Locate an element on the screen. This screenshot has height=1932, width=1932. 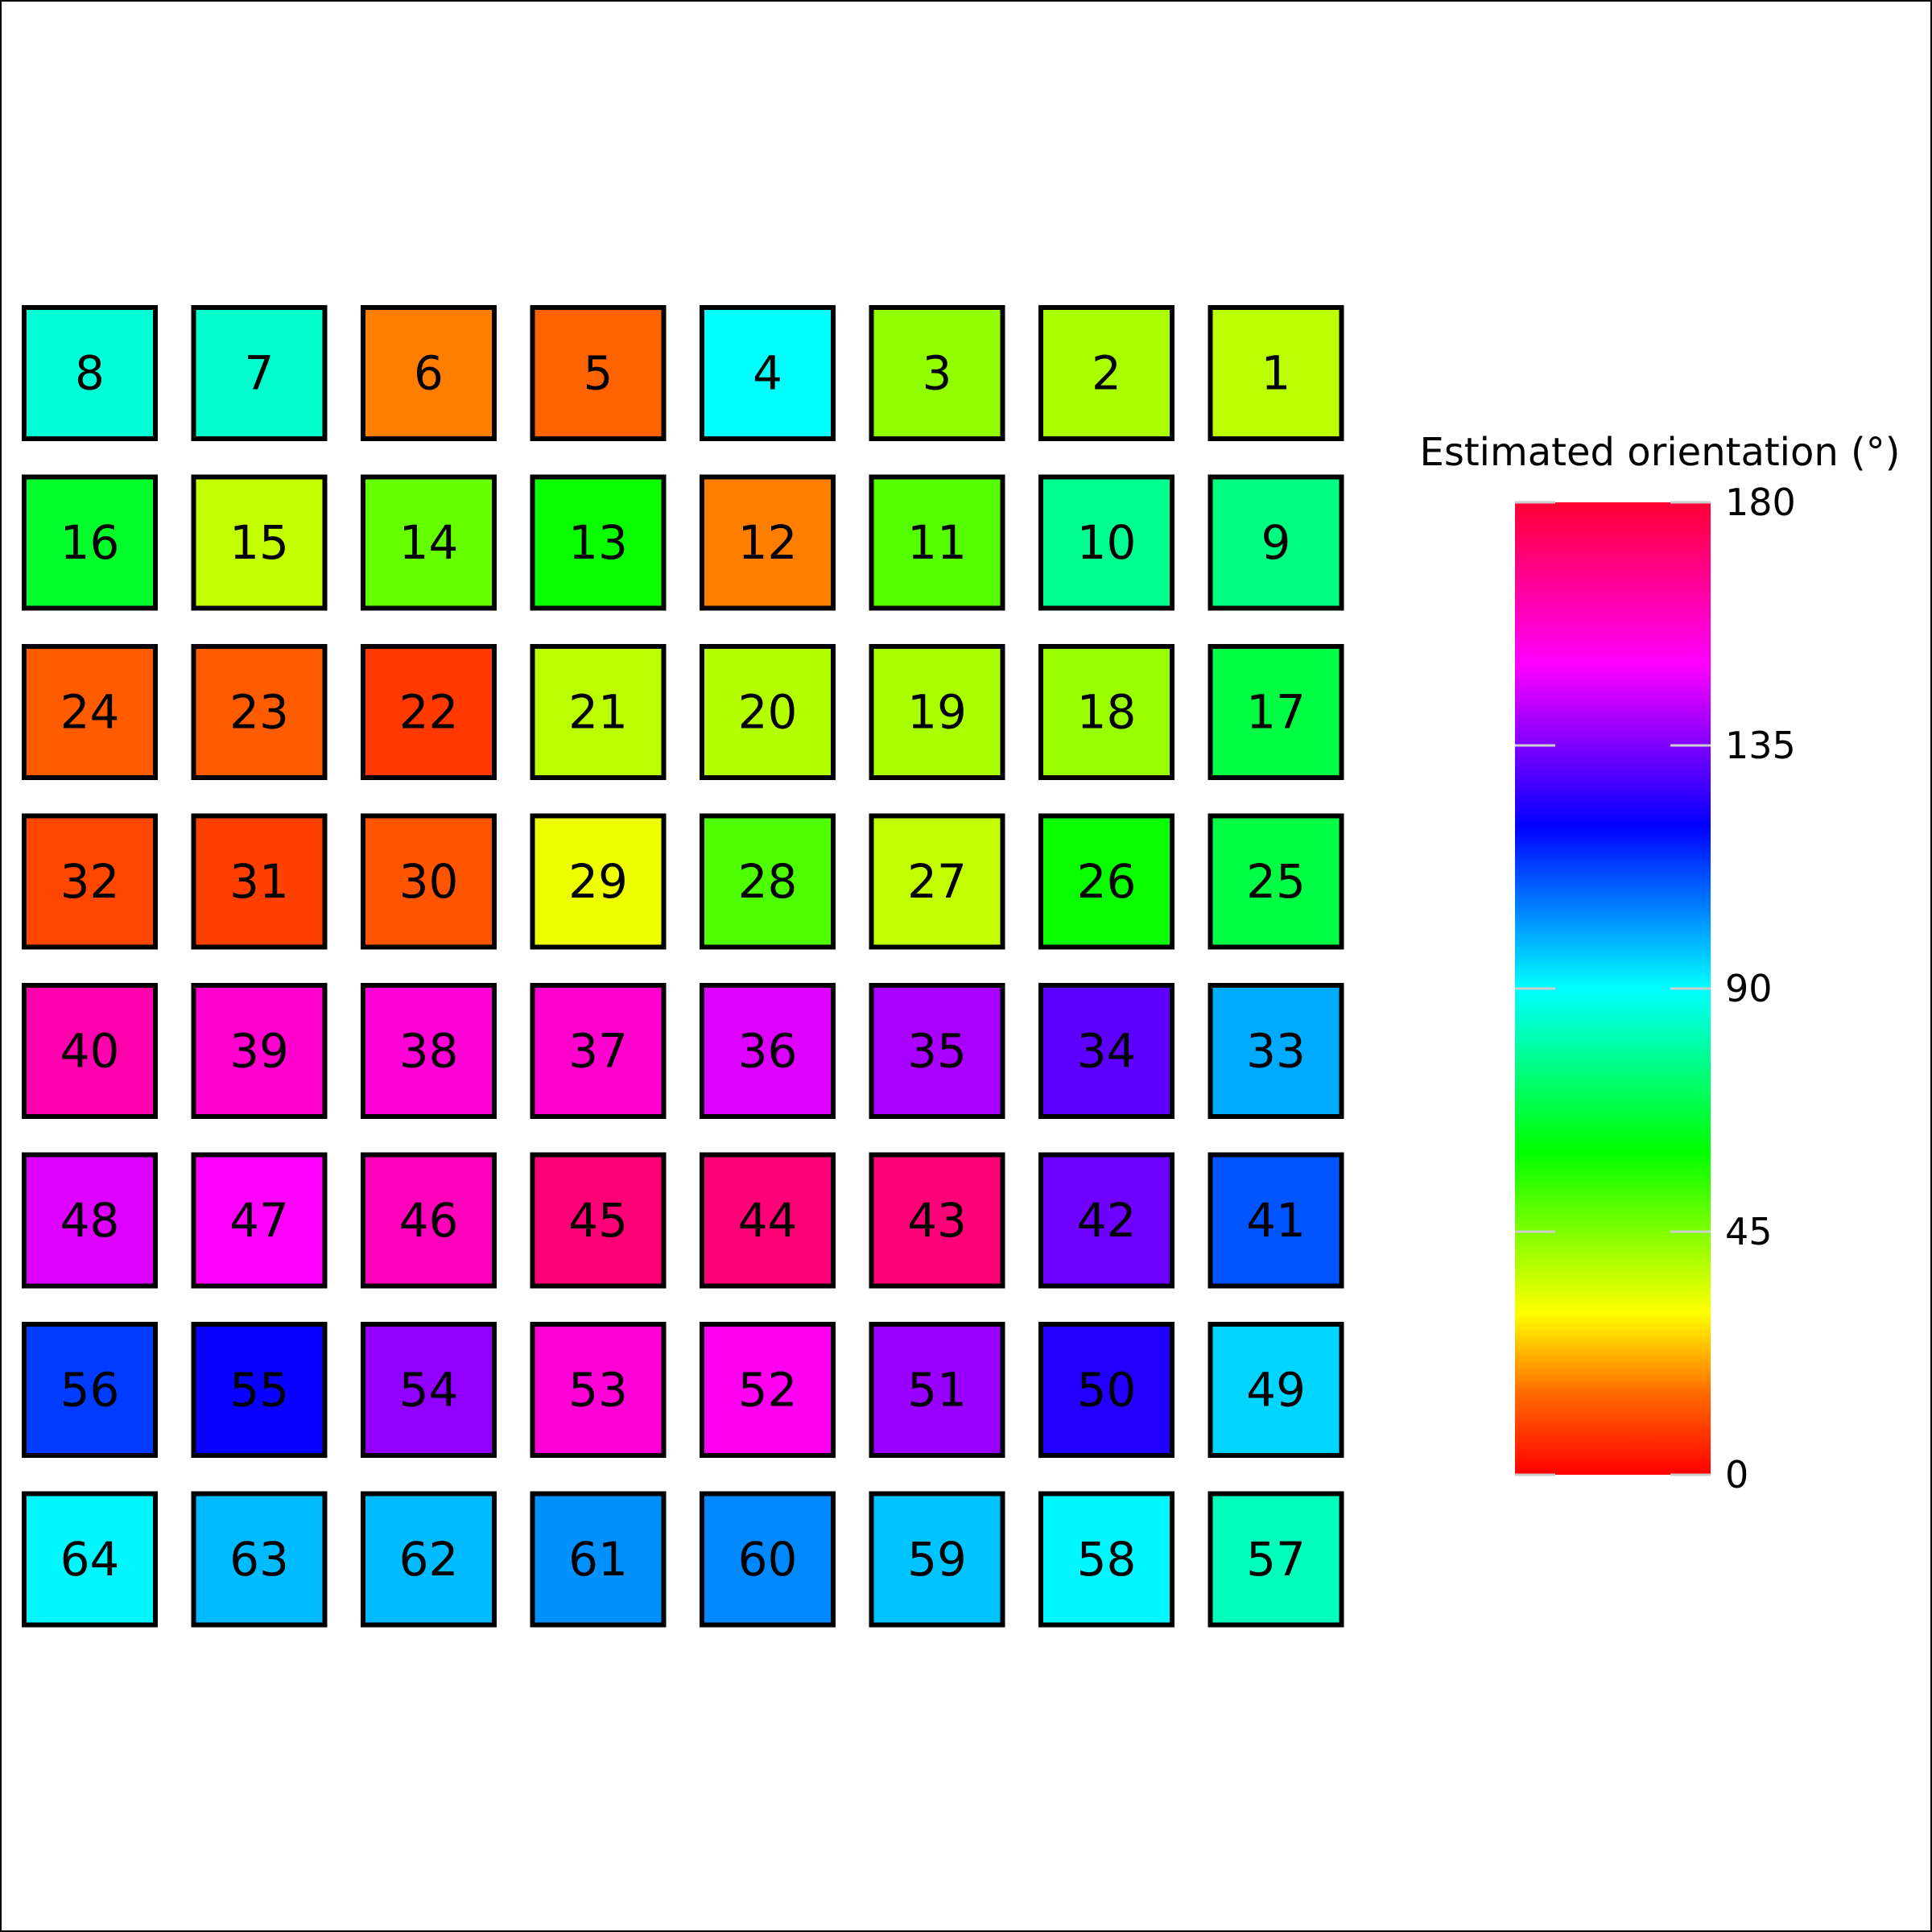
grid-cell: 37 is located at coordinates (598, 1051).